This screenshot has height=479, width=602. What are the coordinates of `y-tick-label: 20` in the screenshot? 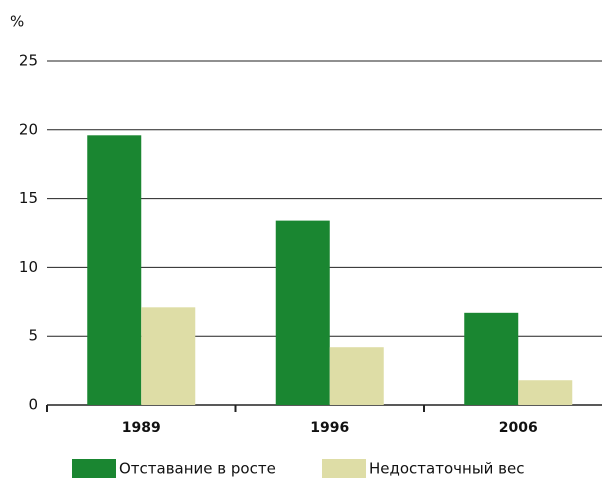 It's located at (28, 129).